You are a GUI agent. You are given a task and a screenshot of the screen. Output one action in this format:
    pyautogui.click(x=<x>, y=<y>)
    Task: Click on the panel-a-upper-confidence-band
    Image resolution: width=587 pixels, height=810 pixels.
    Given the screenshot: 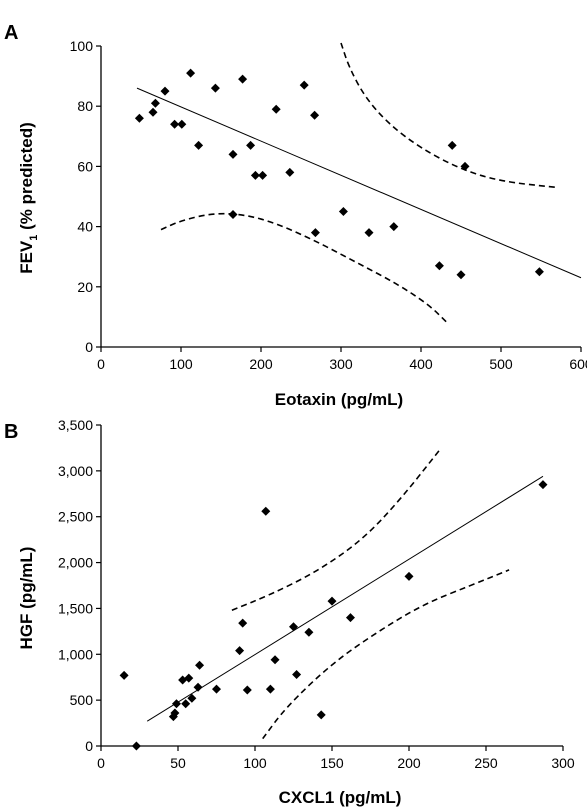 What is the action you would take?
    pyautogui.click(x=449, y=115)
    